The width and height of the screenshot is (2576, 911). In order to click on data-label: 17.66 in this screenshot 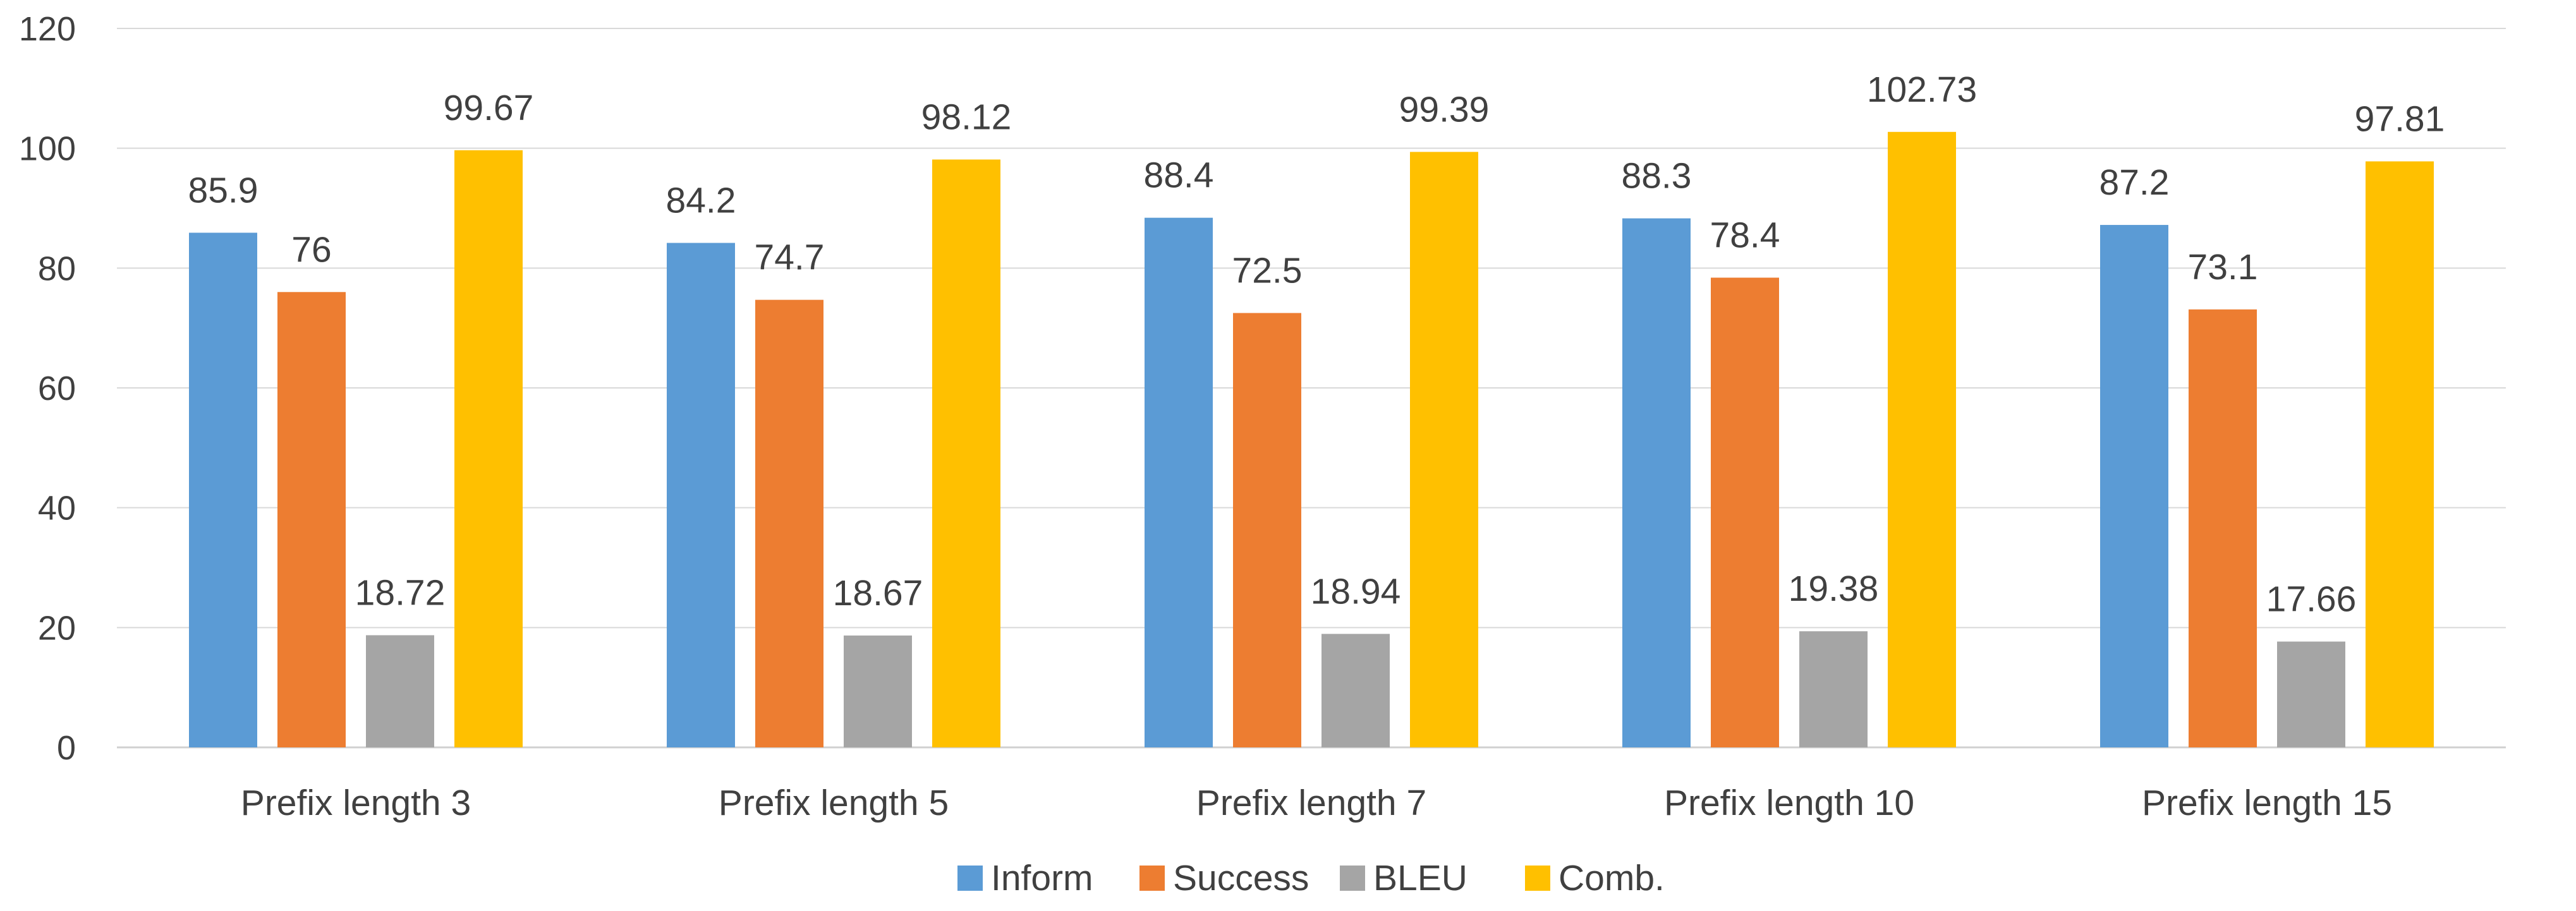, I will do `click(2312, 599)`.